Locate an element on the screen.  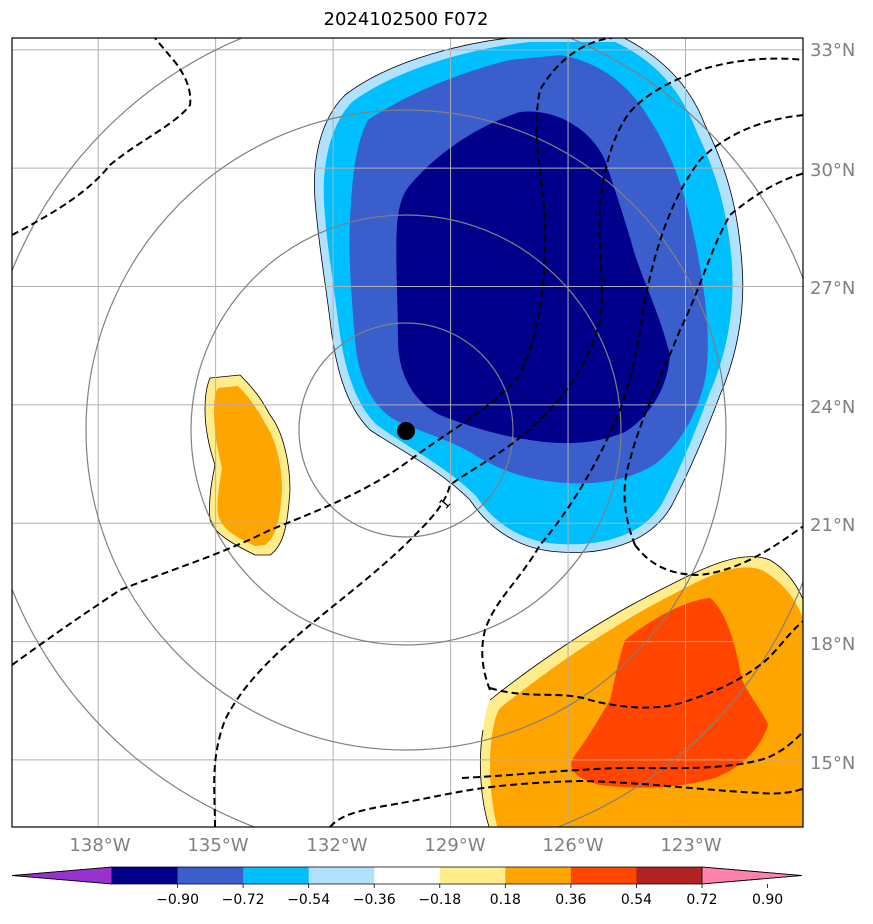
lat-label-33: 33°N is located at coordinates (832, 50).